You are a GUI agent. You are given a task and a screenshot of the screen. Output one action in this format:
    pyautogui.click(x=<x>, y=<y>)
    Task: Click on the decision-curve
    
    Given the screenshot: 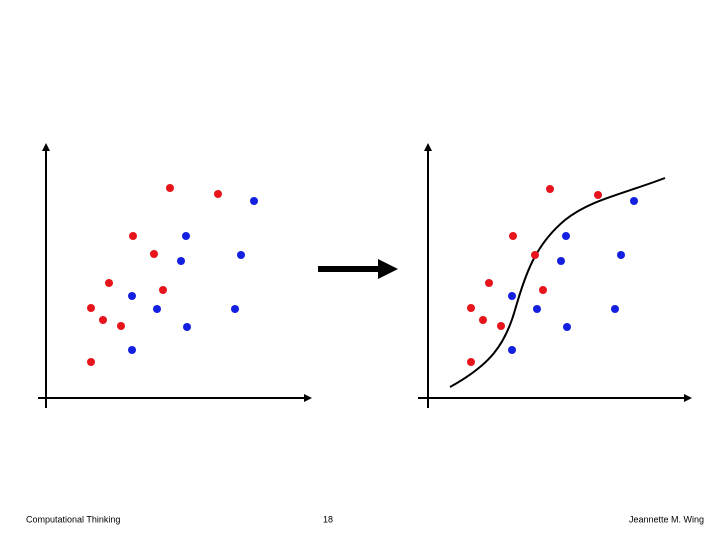 What is the action you would take?
    pyautogui.click(x=557, y=282)
    